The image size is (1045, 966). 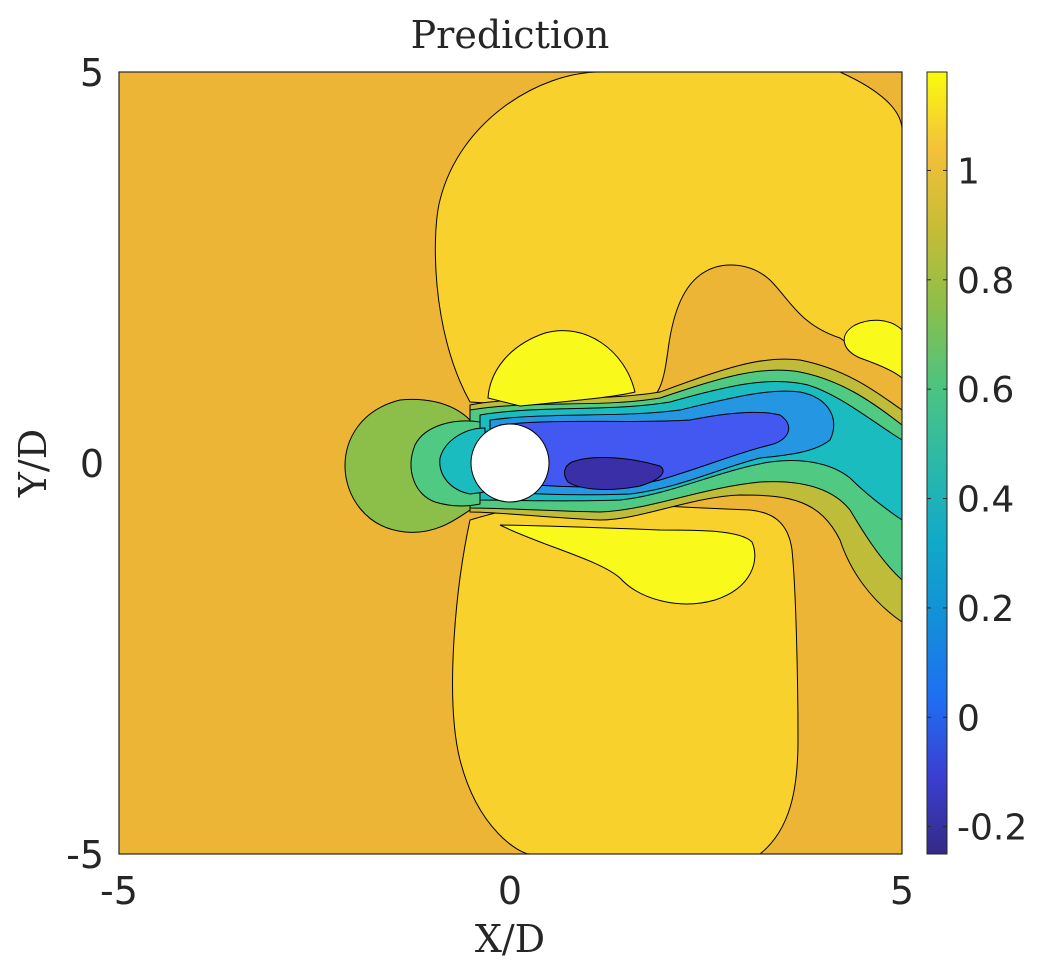 What do you see at coordinates (902, 891) in the screenshot?
I see `x-tick-label: 5` at bounding box center [902, 891].